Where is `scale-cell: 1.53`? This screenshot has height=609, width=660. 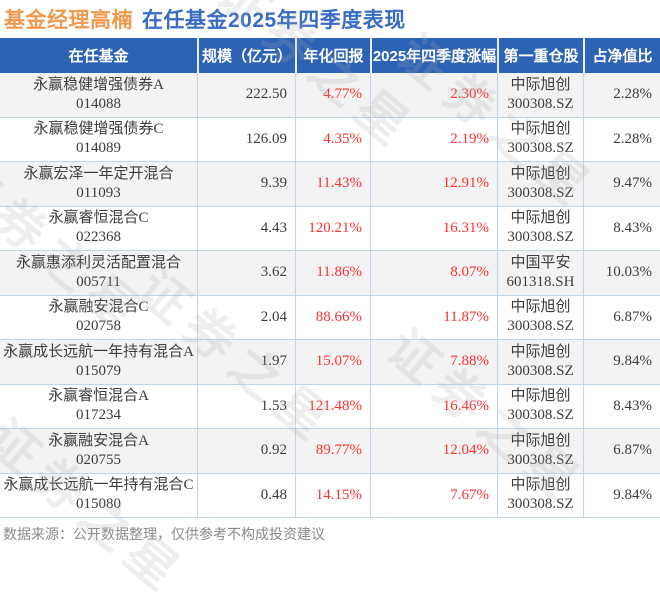 scale-cell: 1.53 is located at coordinates (246, 406).